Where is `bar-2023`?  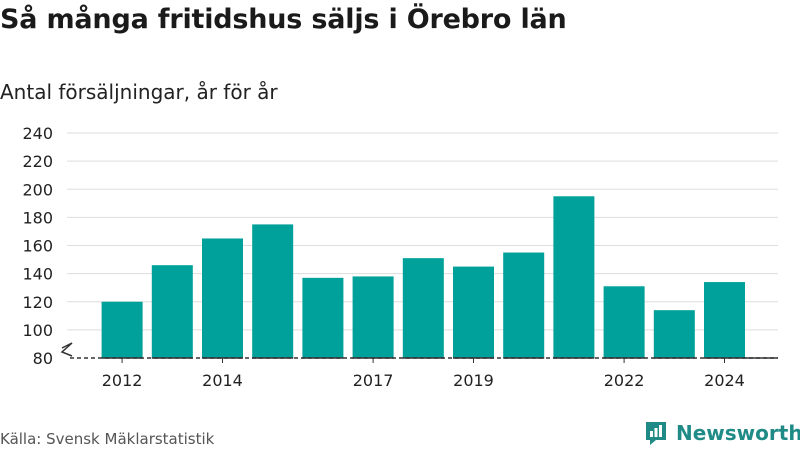 bar-2023 is located at coordinates (674, 334).